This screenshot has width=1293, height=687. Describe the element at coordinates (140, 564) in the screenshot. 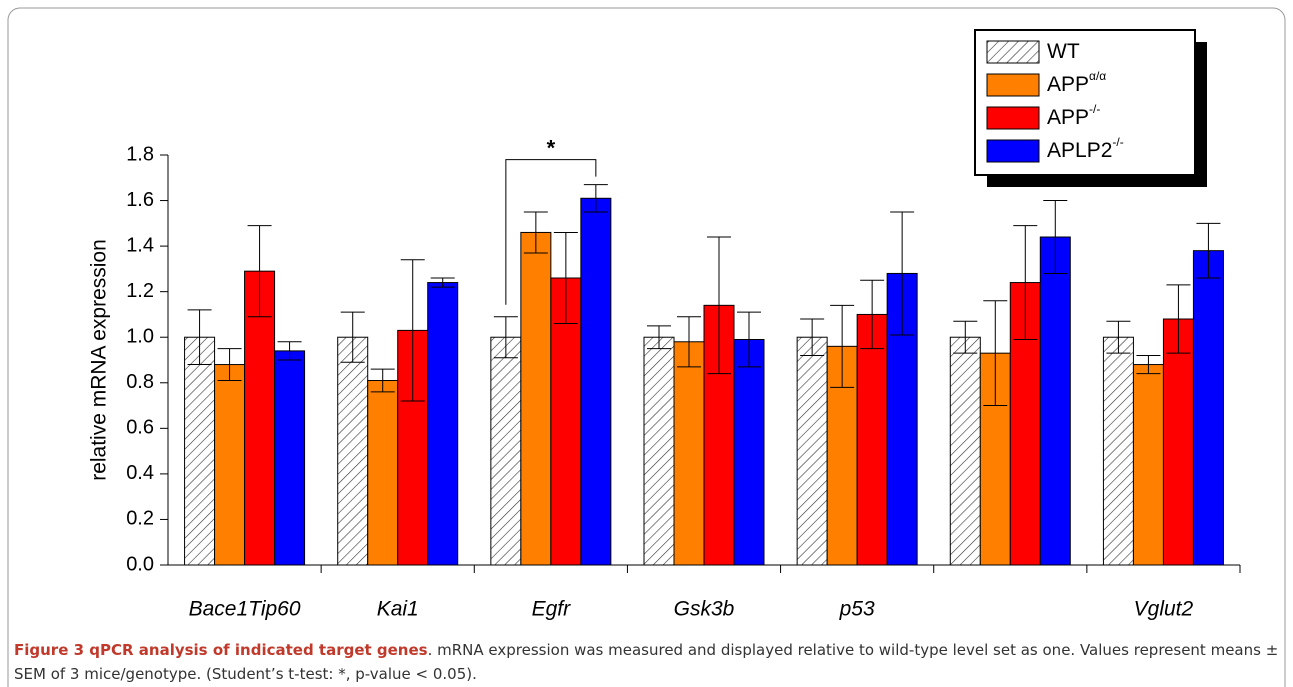

I see `y-tick-label: 0.0` at that location.